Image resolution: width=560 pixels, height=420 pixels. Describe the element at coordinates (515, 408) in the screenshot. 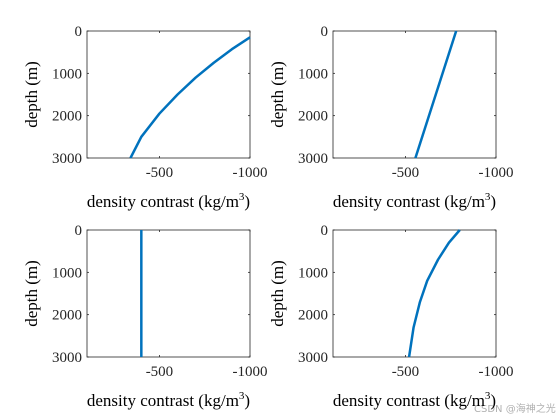

I see `watermark: CSDN @海神之光` at that location.